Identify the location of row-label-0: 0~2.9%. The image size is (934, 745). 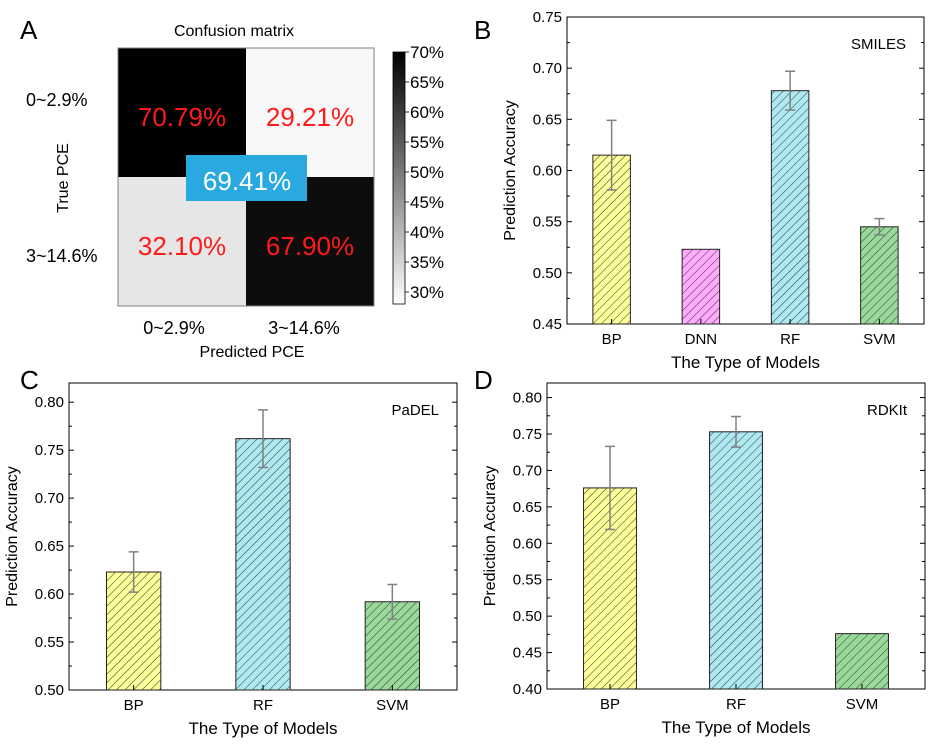
(57, 100).